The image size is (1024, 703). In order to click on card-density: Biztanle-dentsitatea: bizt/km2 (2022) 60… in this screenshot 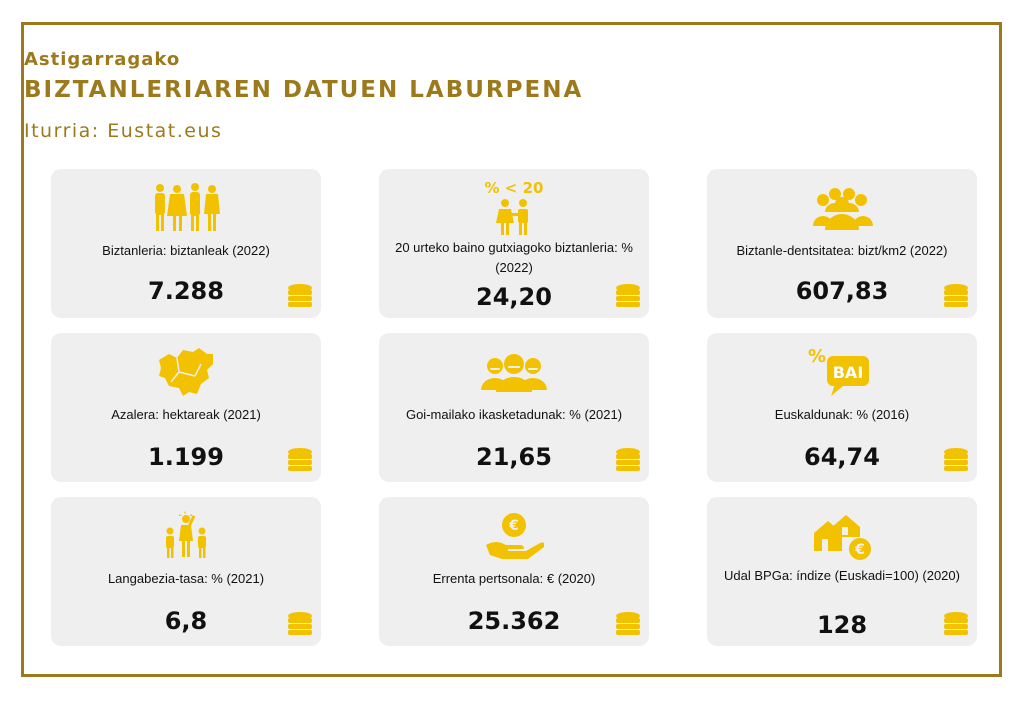, I will do `click(842, 243)`.